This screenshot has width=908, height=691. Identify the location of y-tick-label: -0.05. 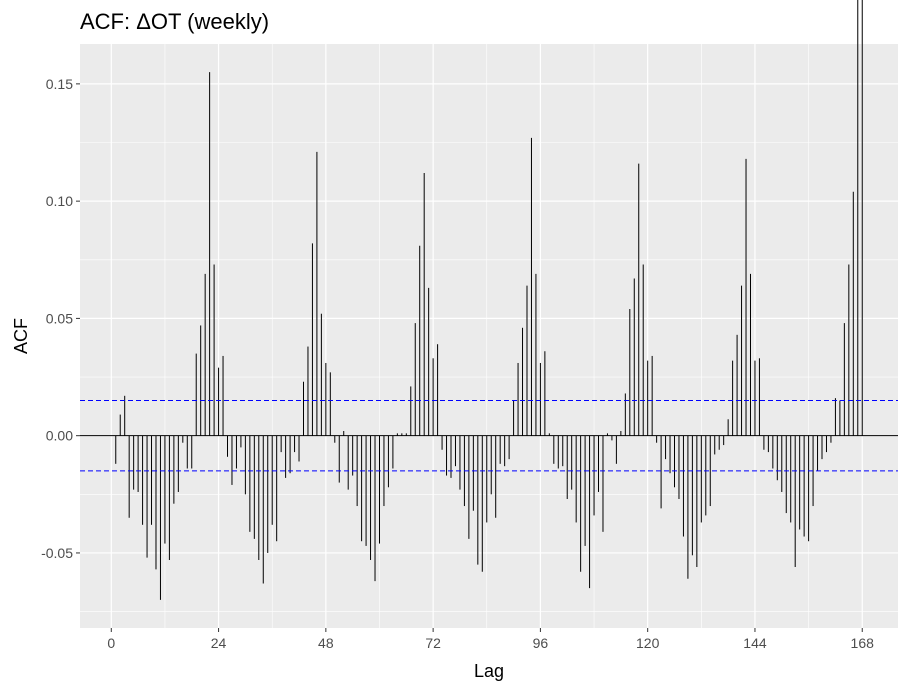
(57, 553).